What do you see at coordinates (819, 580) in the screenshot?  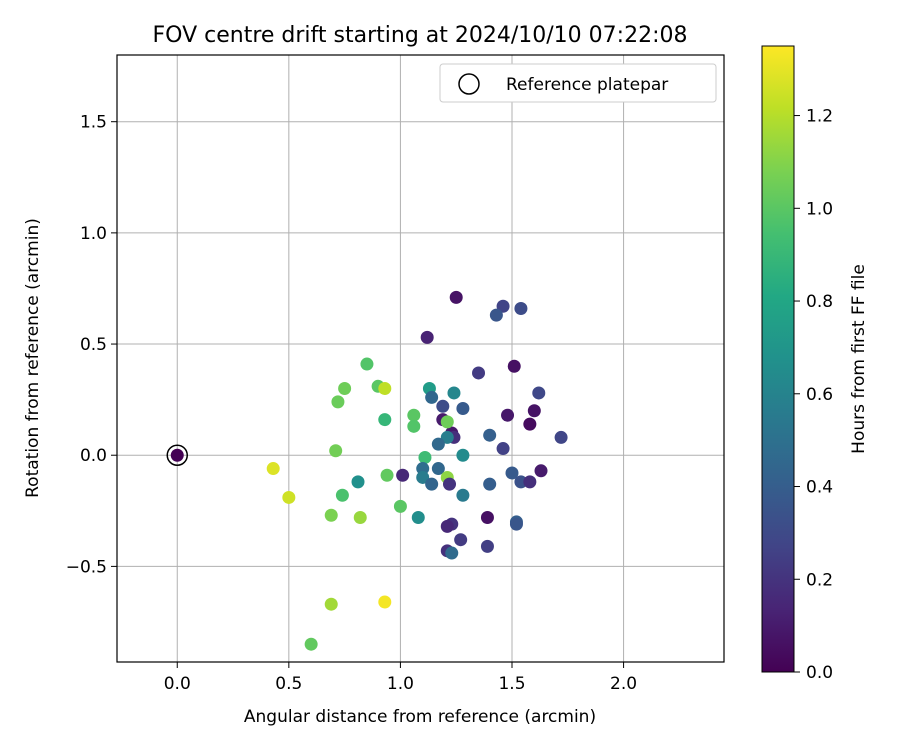 I see `colorbar-tick-label: 0.2` at bounding box center [819, 580].